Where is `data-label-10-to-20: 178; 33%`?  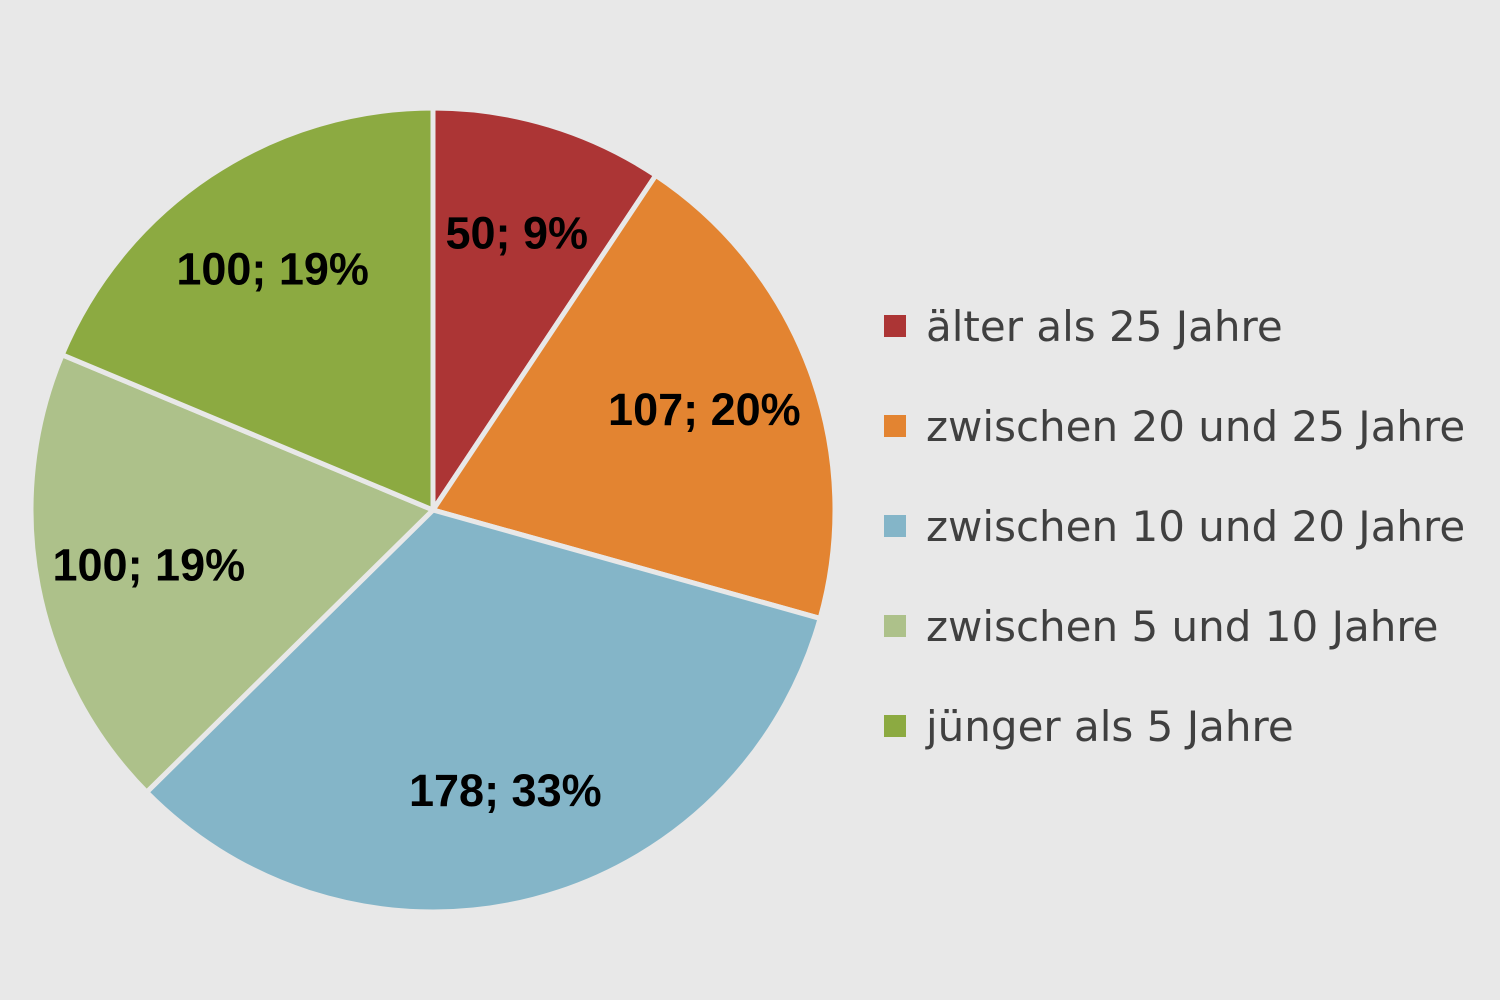 data-label-10-to-20: 178; 33% is located at coordinates (505, 790).